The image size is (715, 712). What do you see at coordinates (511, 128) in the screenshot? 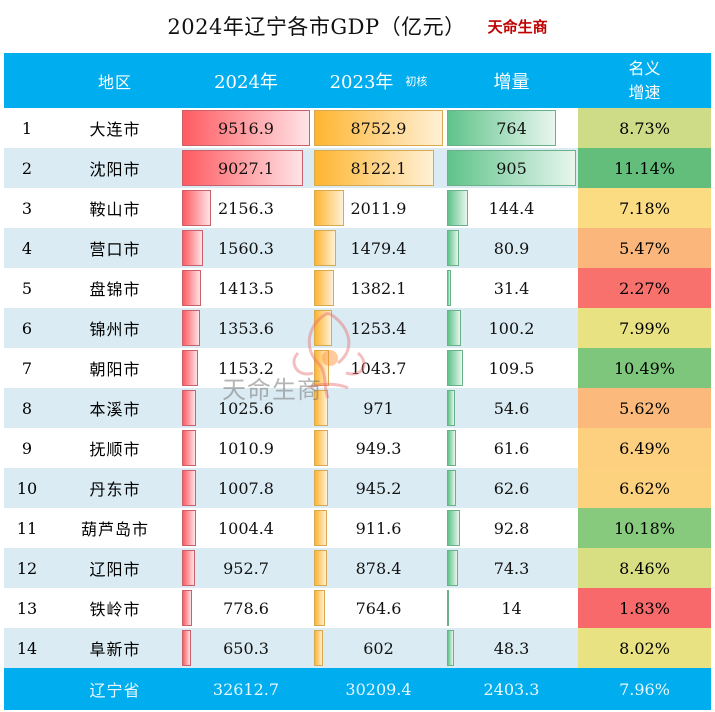
I see `increase-value: 764` at bounding box center [511, 128].